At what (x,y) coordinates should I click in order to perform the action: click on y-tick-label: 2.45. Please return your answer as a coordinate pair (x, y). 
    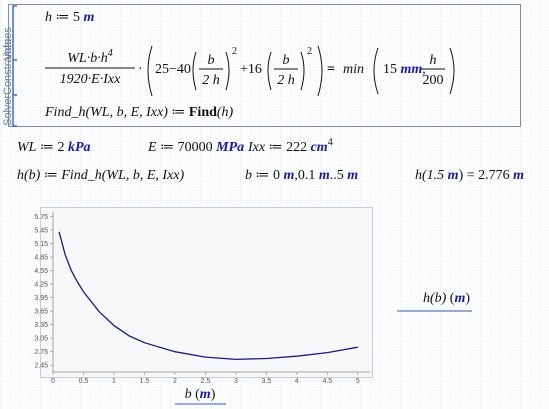
    Looking at the image, I should click on (41, 366).